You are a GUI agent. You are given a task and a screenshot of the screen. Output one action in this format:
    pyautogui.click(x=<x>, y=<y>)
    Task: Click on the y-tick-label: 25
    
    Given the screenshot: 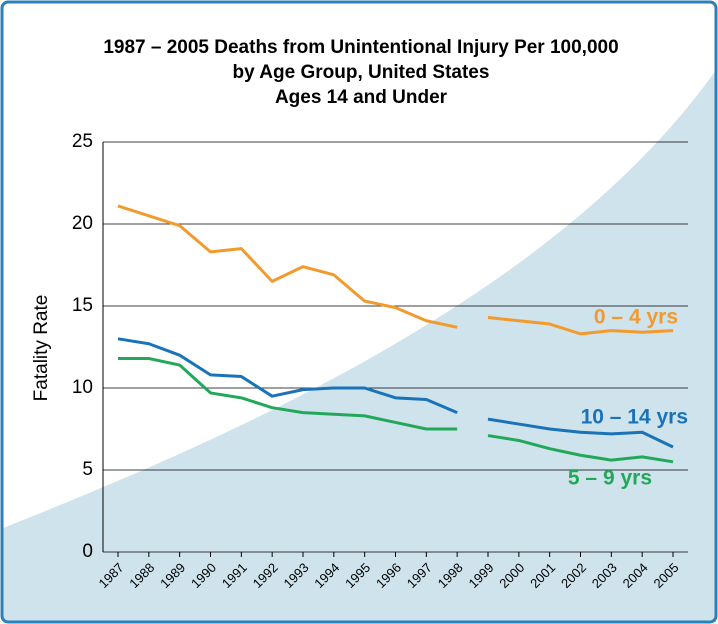 What is the action you would take?
    pyautogui.click(x=82, y=141)
    